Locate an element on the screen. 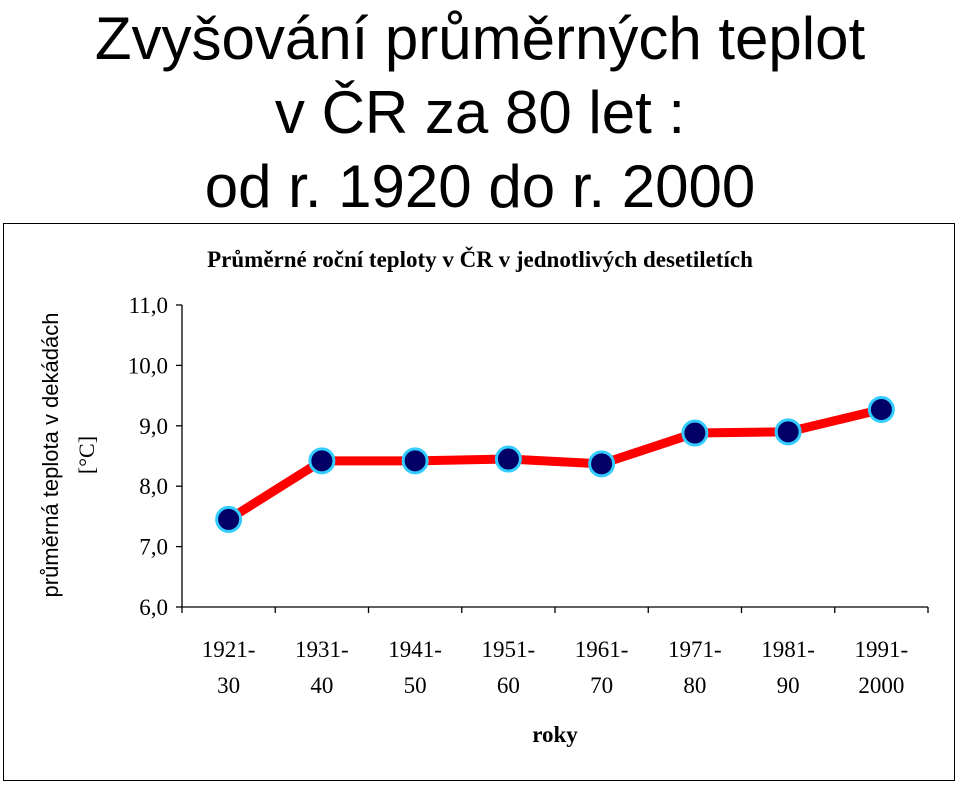  y-axis-unit: [°C] is located at coordinates (86, 455).